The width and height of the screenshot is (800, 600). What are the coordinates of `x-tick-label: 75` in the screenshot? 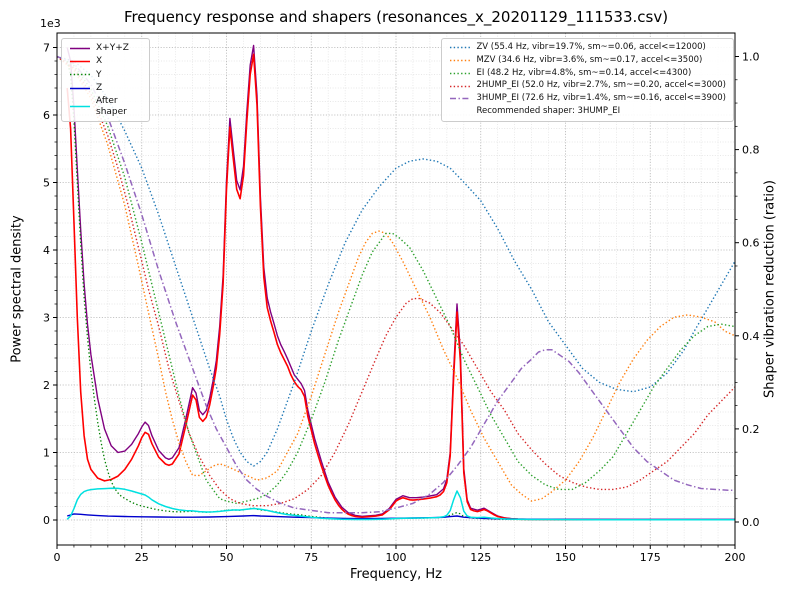 It's located at (311, 557).